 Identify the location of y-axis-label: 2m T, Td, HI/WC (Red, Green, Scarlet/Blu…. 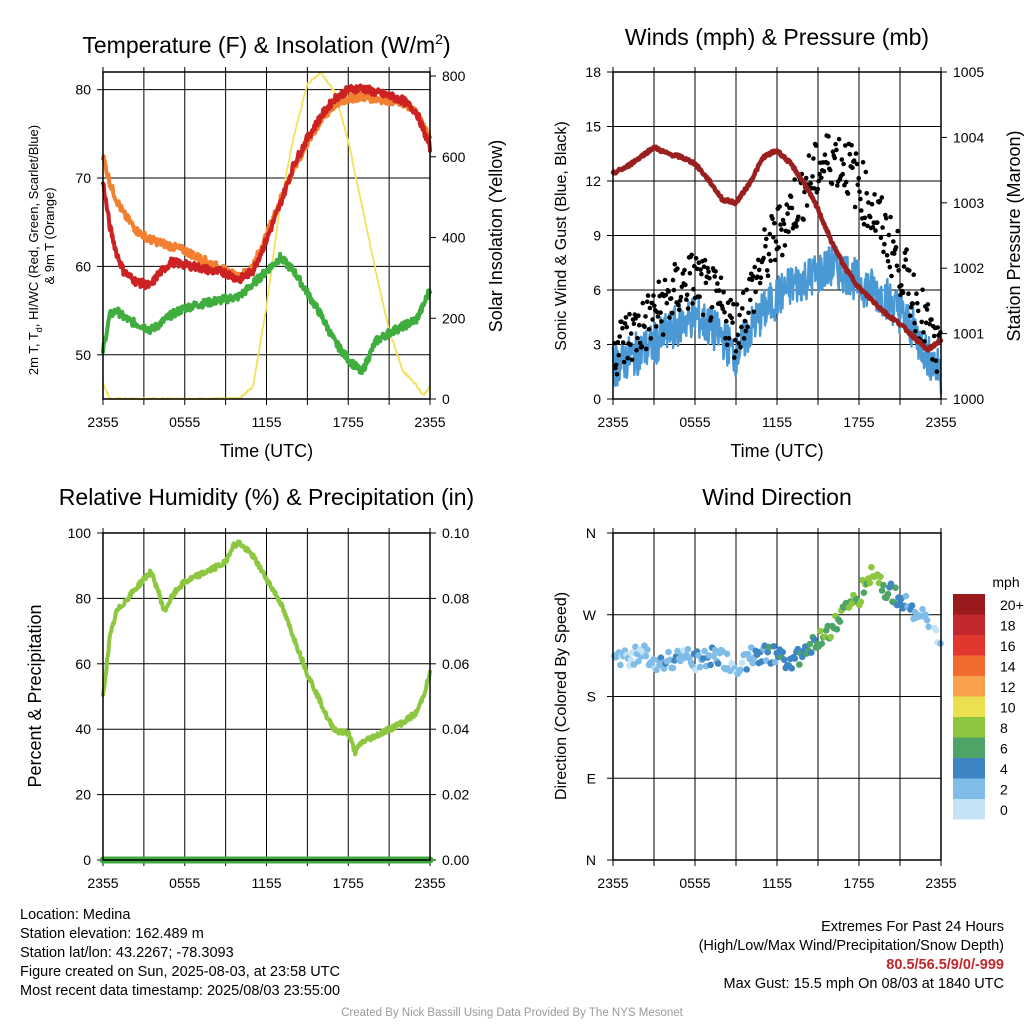
(41, 250).